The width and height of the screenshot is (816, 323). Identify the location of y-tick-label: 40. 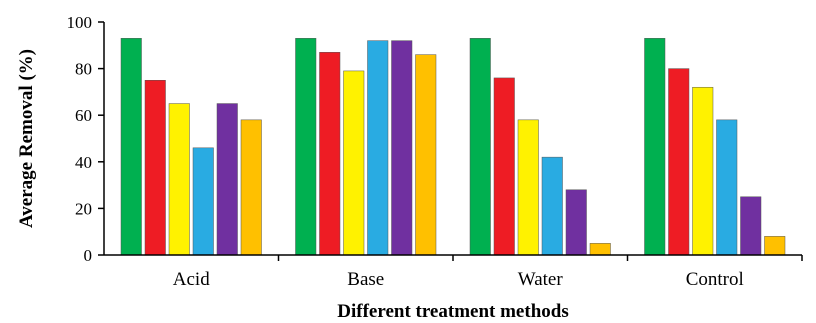
(83, 162).